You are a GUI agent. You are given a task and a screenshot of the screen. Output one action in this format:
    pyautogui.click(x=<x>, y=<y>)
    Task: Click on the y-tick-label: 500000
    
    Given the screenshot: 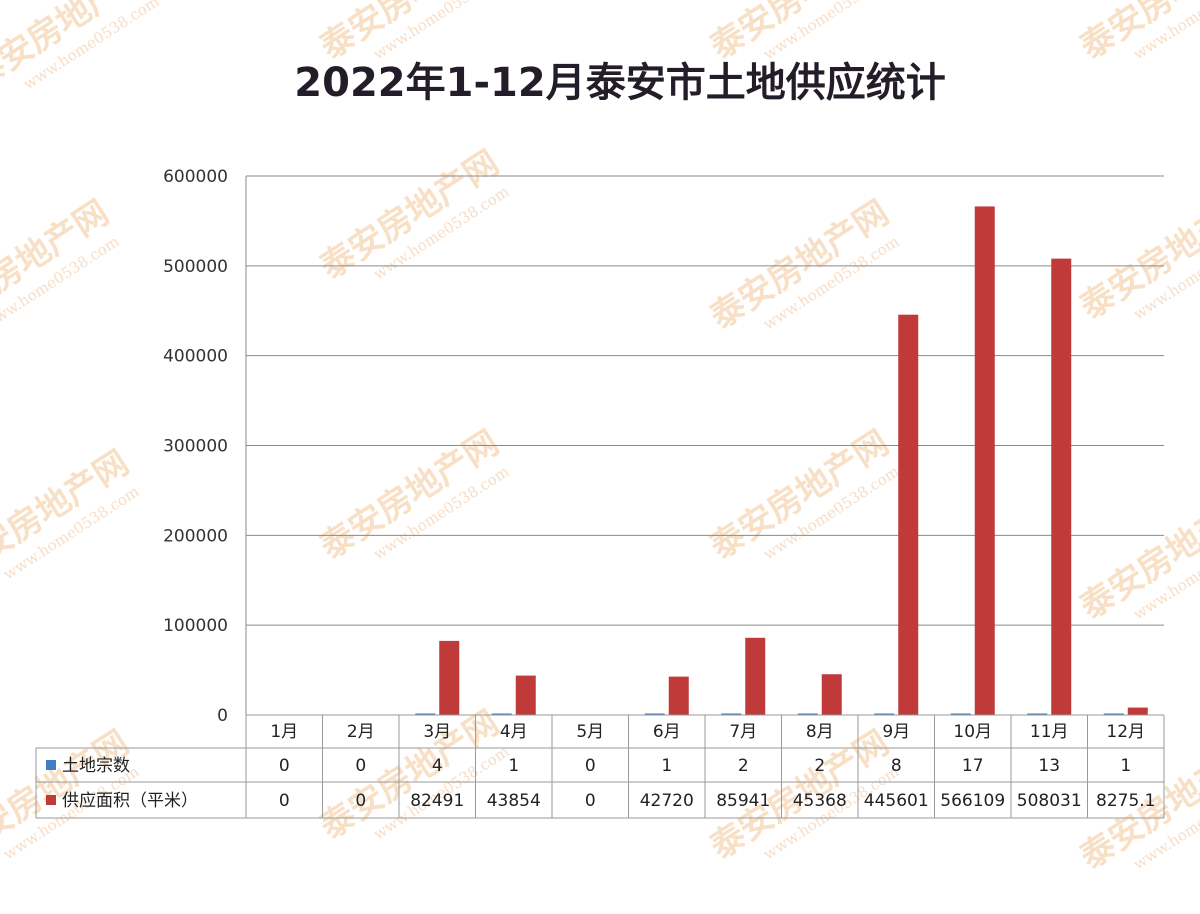 What is the action you would take?
    pyautogui.click(x=195, y=267)
    